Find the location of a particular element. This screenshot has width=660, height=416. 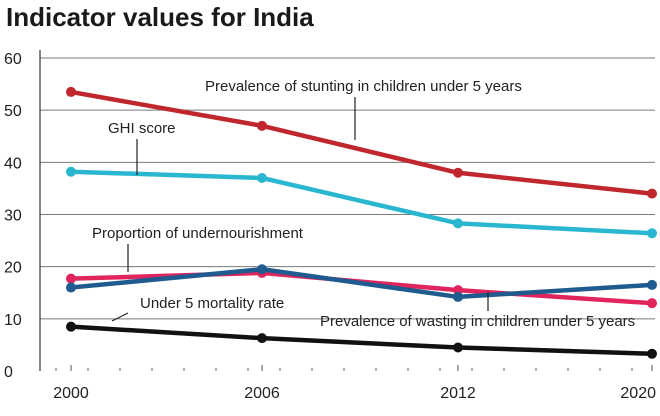

y-tick-label: 60 is located at coordinates (13, 59).